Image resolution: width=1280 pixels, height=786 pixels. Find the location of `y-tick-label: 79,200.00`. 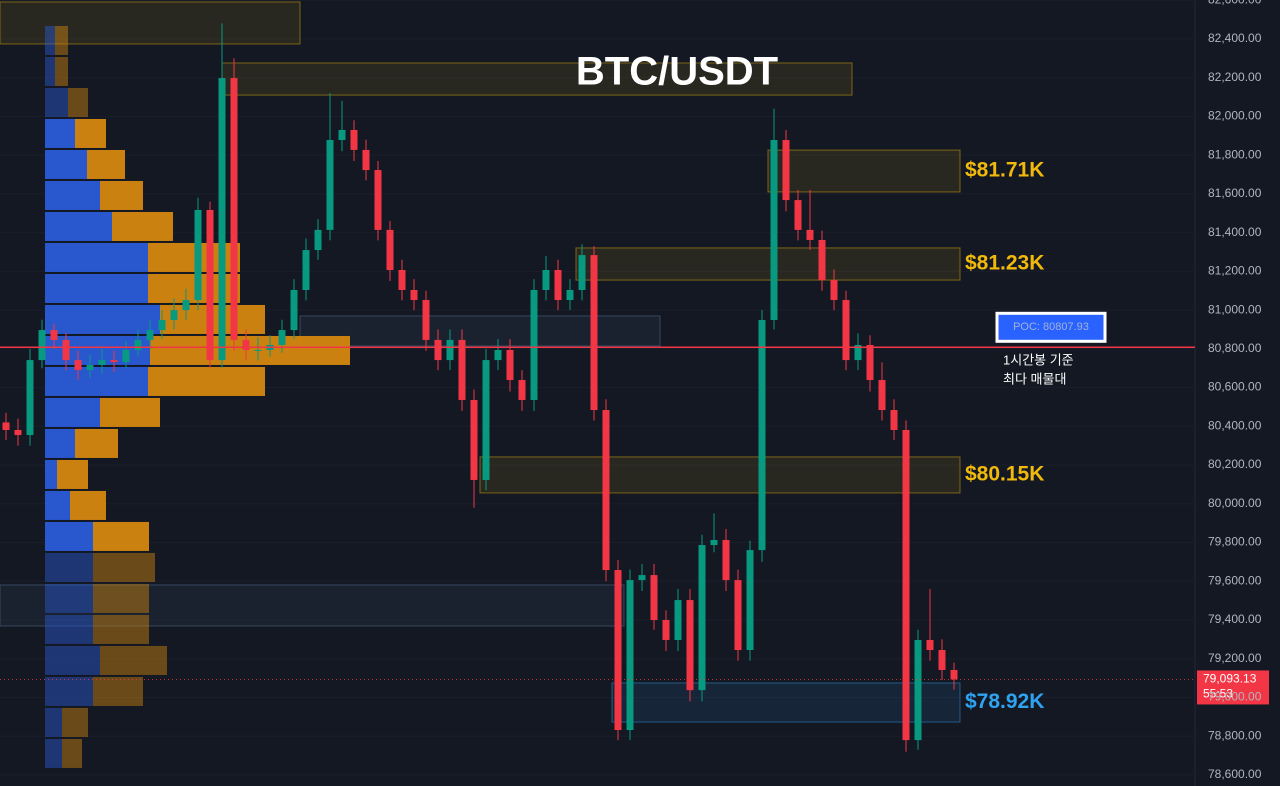

y-tick-label: 79,200.00 is located at coordinates (1235, 658).